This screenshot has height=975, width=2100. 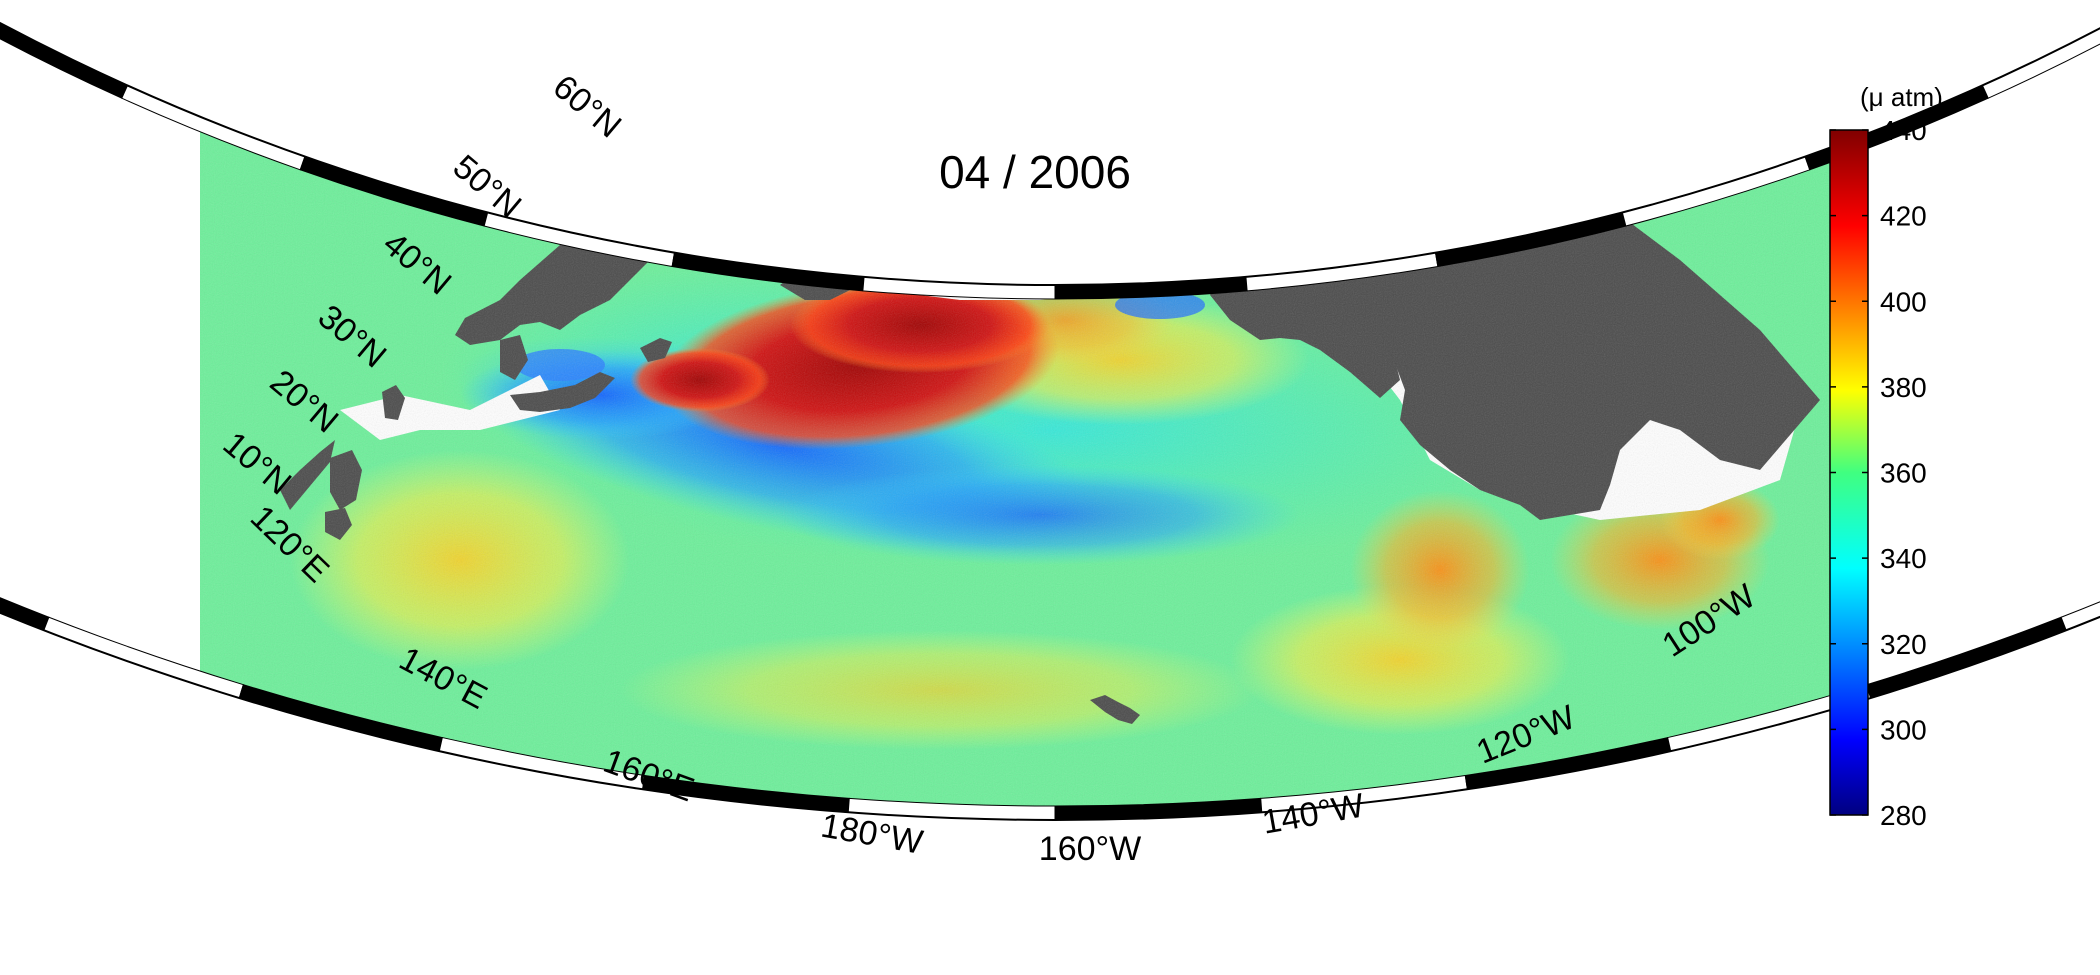 What do you see at coordinates (1090, 849) in the screenshot?
I see `longitude-label-160w: 160°W` at bounding box center [1090, 849].